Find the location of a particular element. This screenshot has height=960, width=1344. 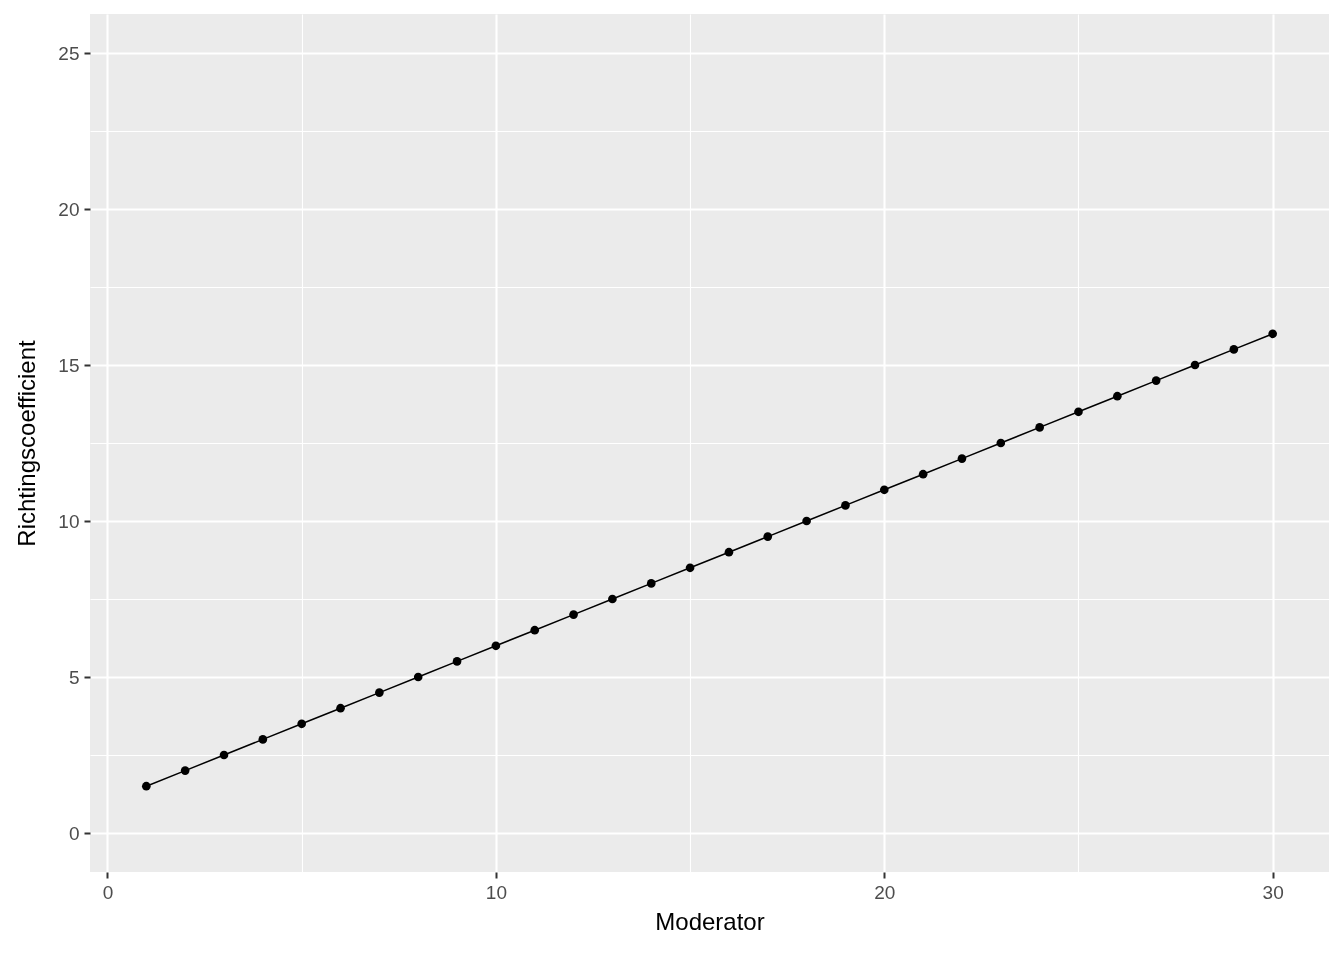

y-tick-label: 25 is located at coordinates (69, 53).